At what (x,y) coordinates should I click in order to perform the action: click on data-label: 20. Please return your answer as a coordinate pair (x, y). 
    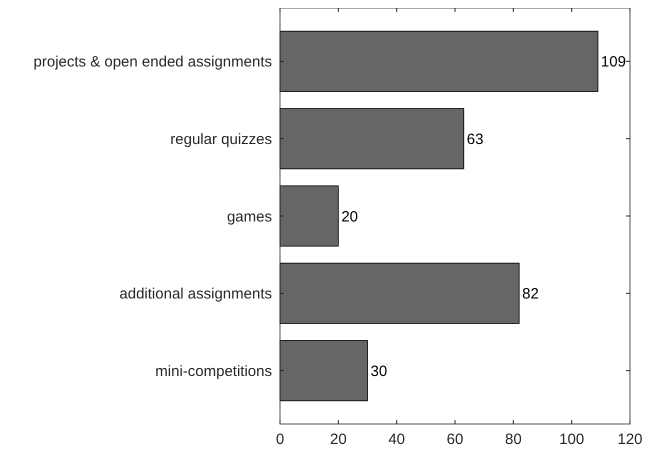
    Looking at the image, I should click on (349, 217).